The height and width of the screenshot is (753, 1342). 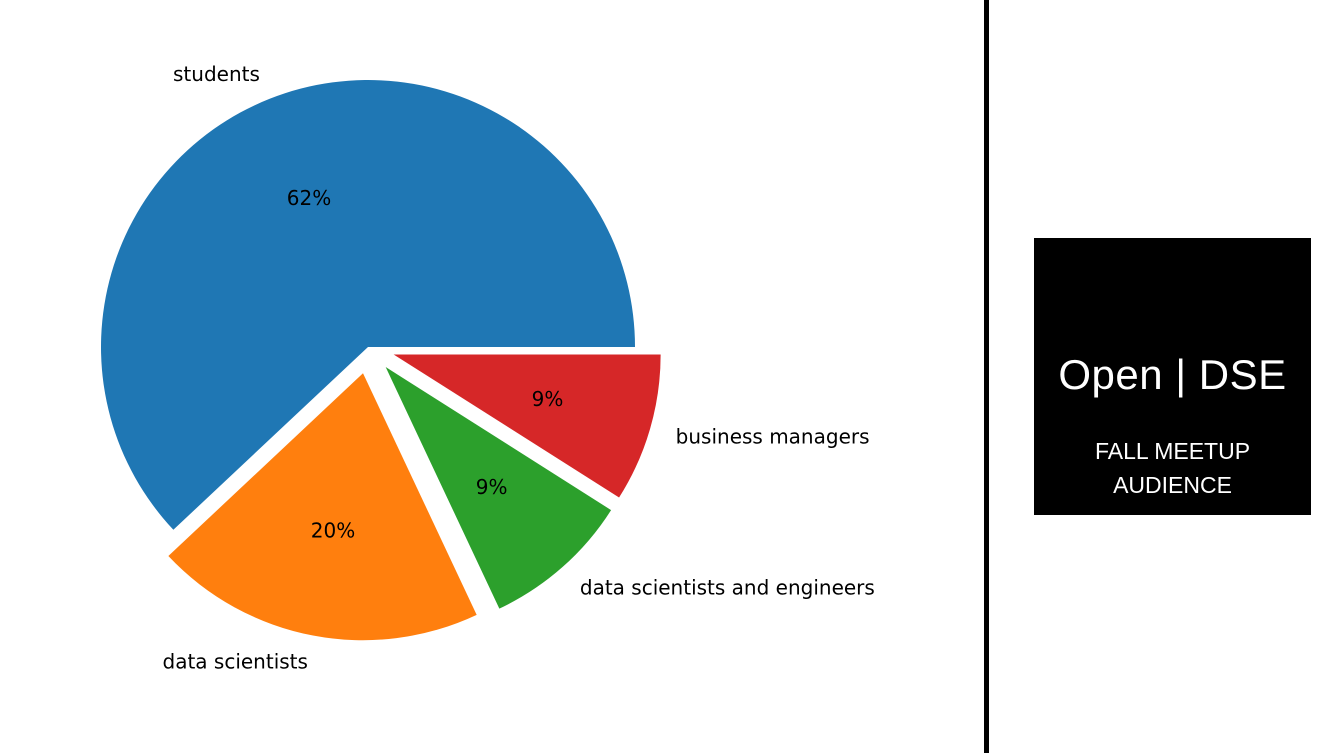 What do you see at coordinates (527, 426) in the screenshot?
I see `pie-slice-business-managers` at bounding box center [527, 426].